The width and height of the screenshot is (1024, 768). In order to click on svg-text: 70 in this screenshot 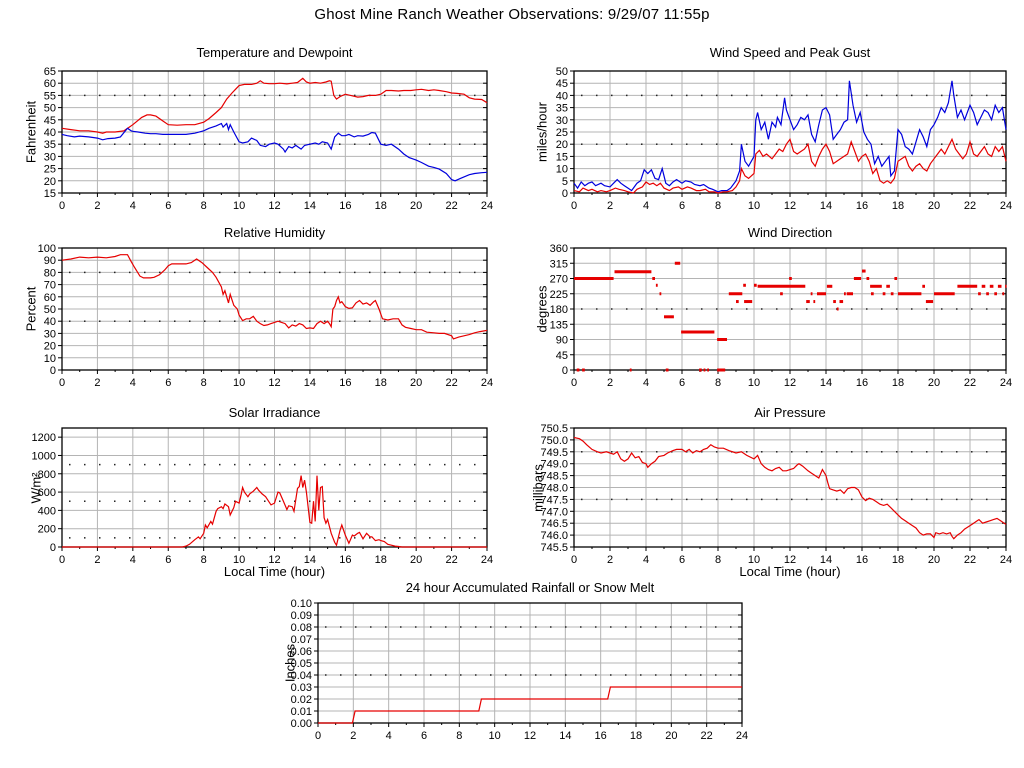, I will do `click(50, 286)`.